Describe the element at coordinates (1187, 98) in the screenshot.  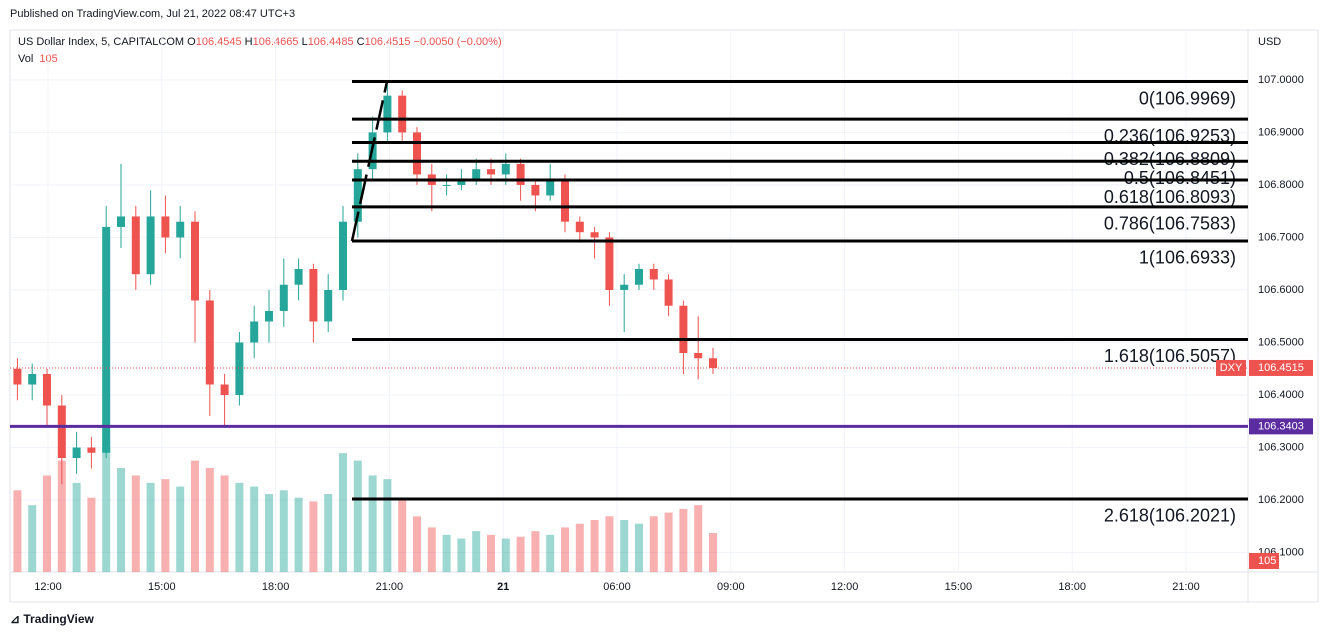
I see `fib-label: 0(106.9969)` at that location.